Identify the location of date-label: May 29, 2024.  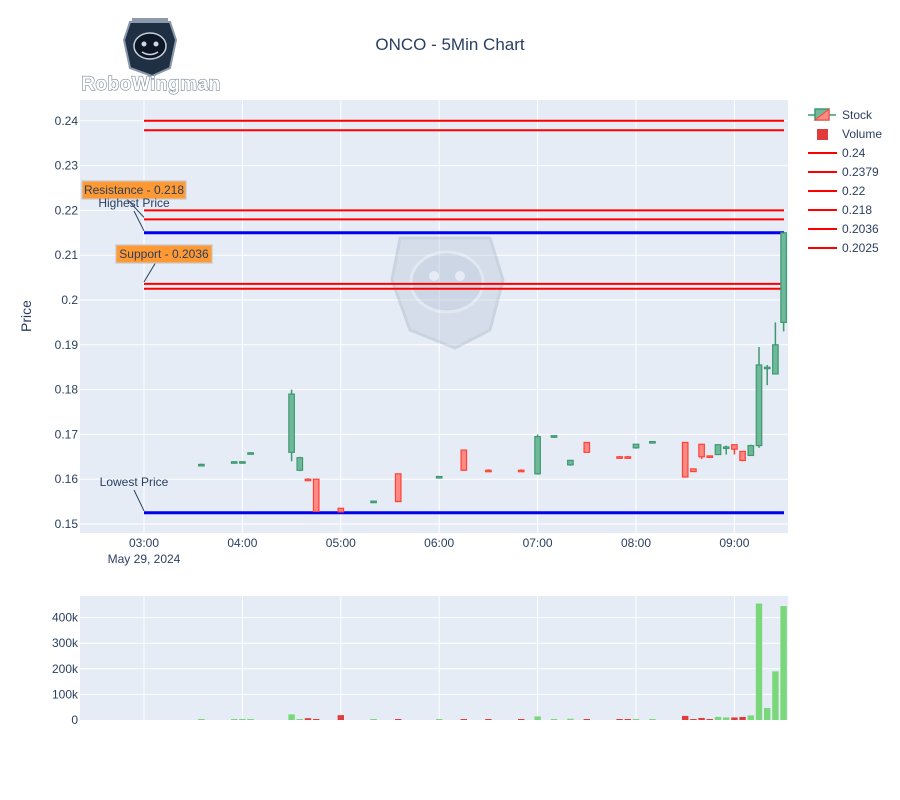
(144, 559).